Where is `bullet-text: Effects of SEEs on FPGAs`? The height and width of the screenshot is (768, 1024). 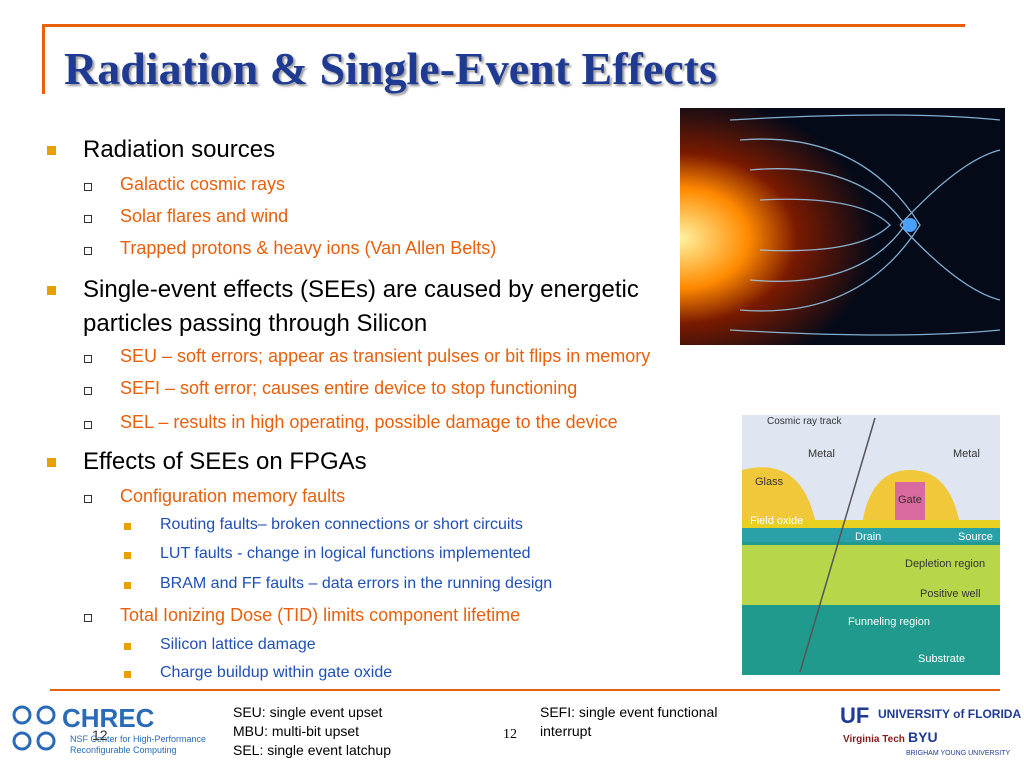 bullet-text: Effects of SEEs on FPGAs is located at coordinates (225, 461).